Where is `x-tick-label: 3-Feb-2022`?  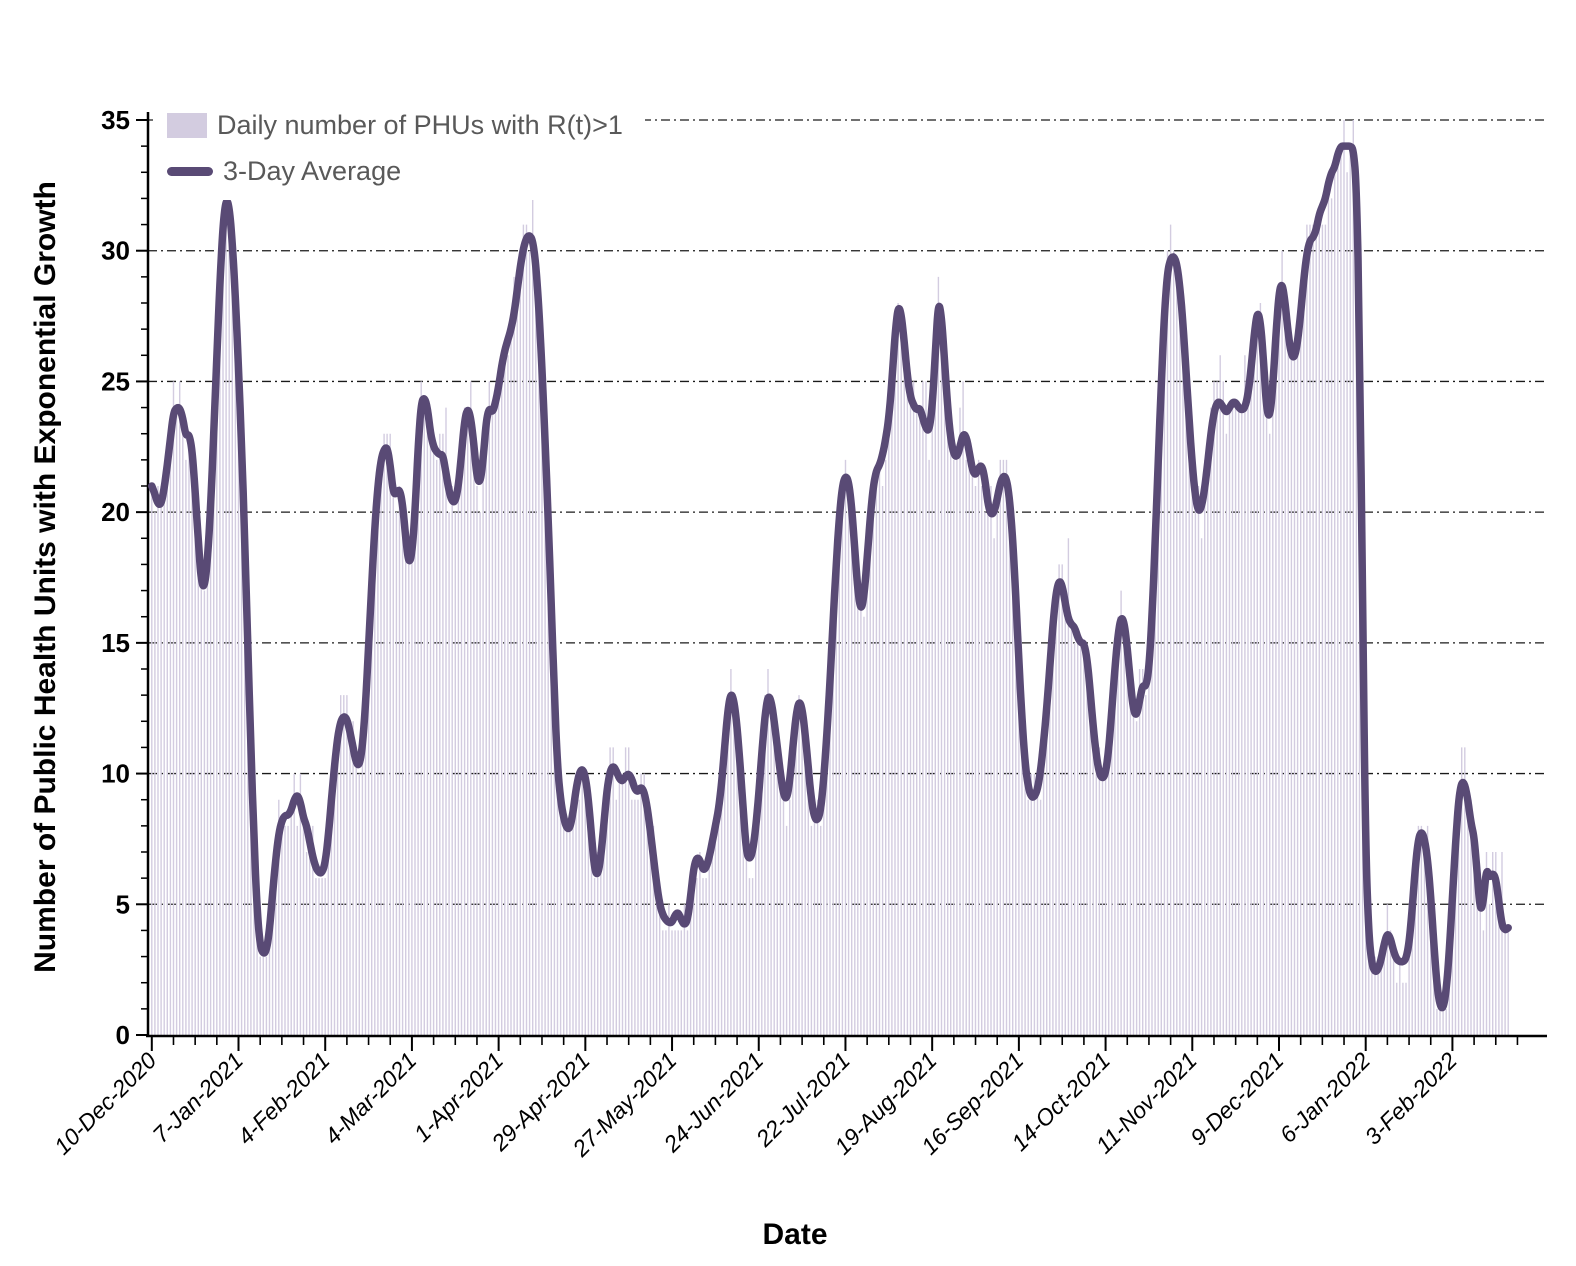
x-tick-label: 3-Feb-2022 is located at coordinates (1410, 1098).